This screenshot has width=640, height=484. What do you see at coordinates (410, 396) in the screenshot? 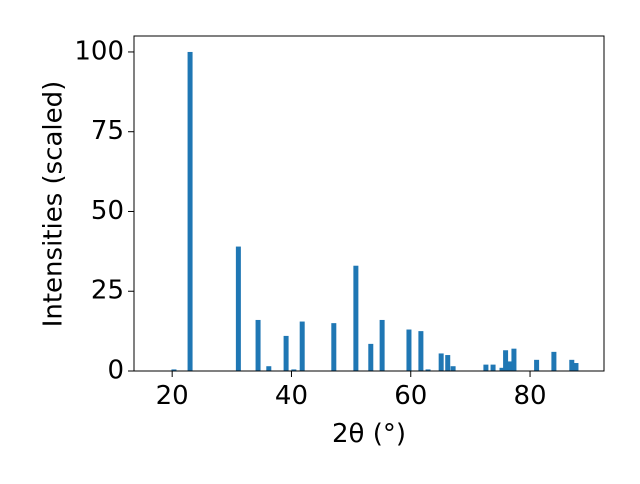
I see `x-tick-label: 60` at bounding box center [410, 396].